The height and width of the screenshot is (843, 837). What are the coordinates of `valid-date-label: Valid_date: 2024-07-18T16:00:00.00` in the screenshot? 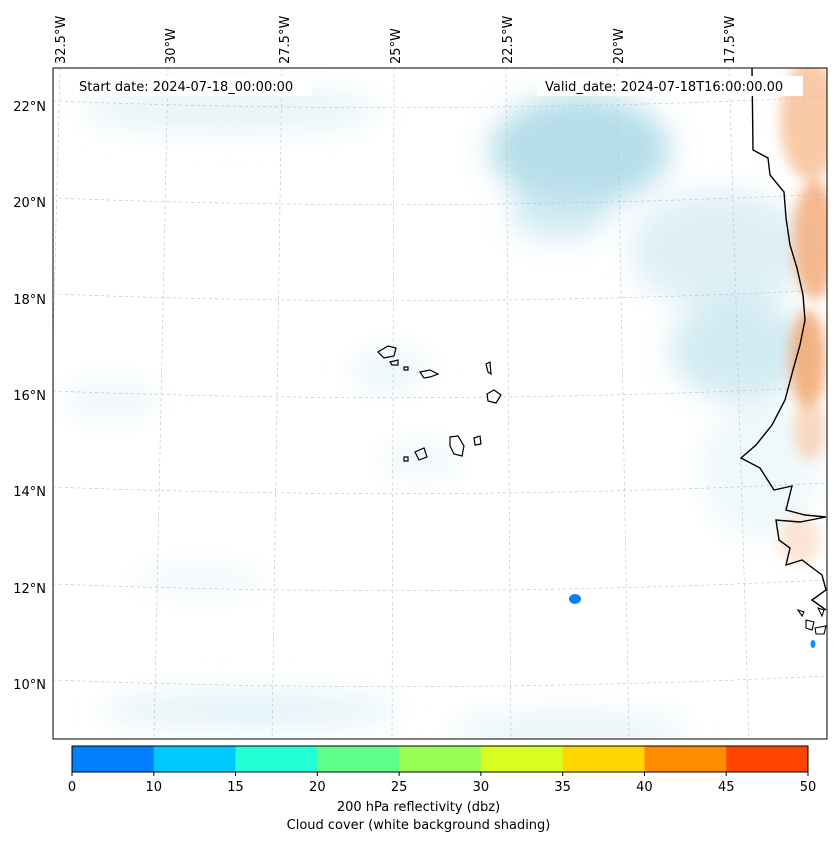 It's located at (664, 87).